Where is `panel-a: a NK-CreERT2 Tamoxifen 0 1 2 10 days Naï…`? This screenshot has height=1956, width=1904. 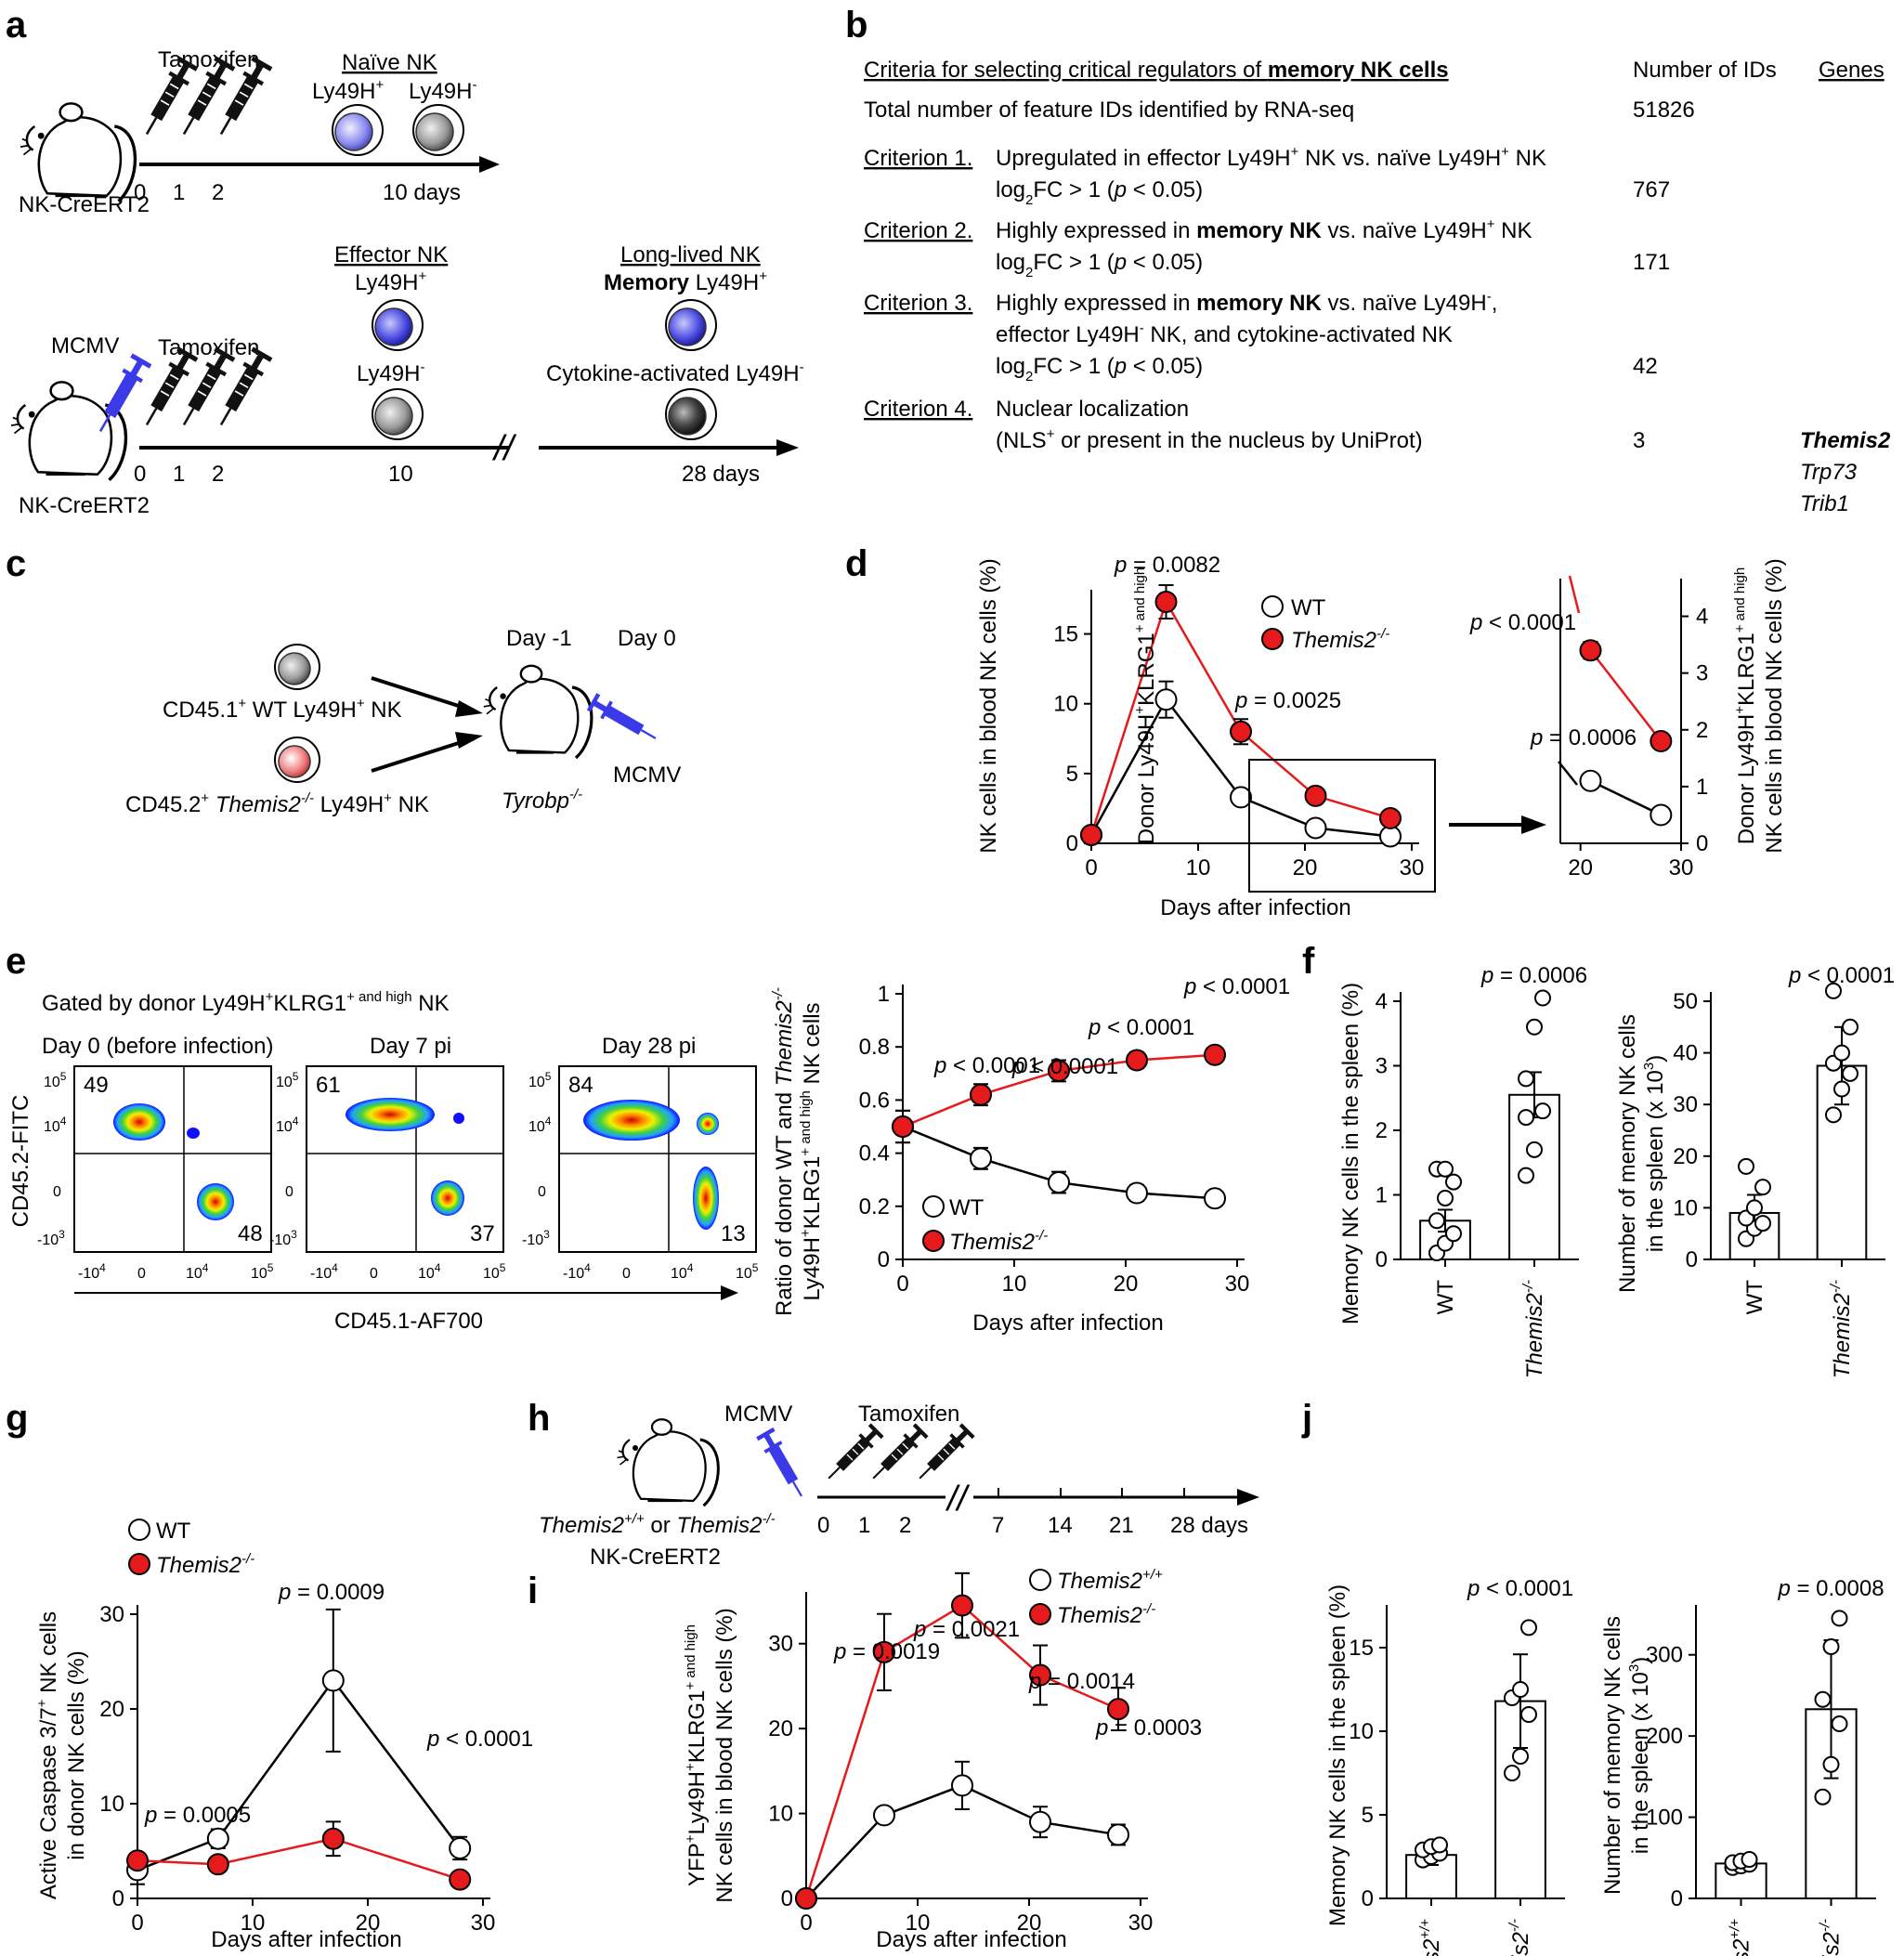
panel-a: a NK-CreERT2 Tamoxifen 0 1 2 10 days Naï… is located at coordinates (405, 261).